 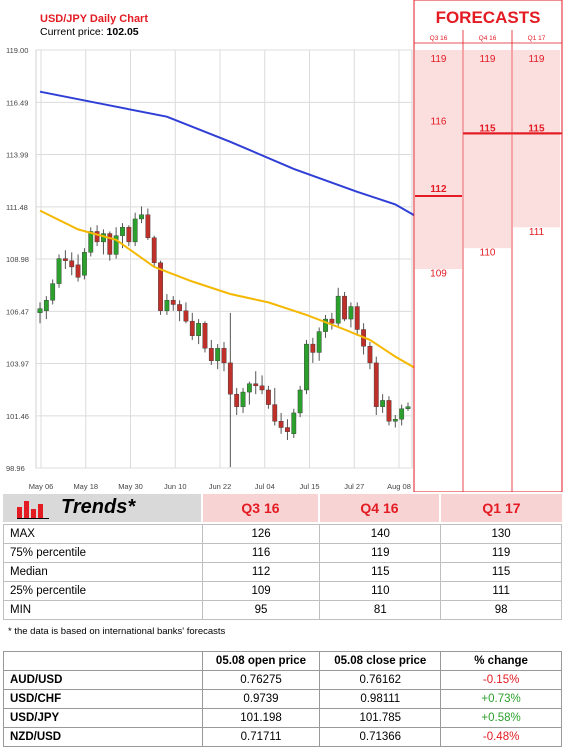 I want to click on x-tick-label: Jul 27, so click(x=354, y=486).